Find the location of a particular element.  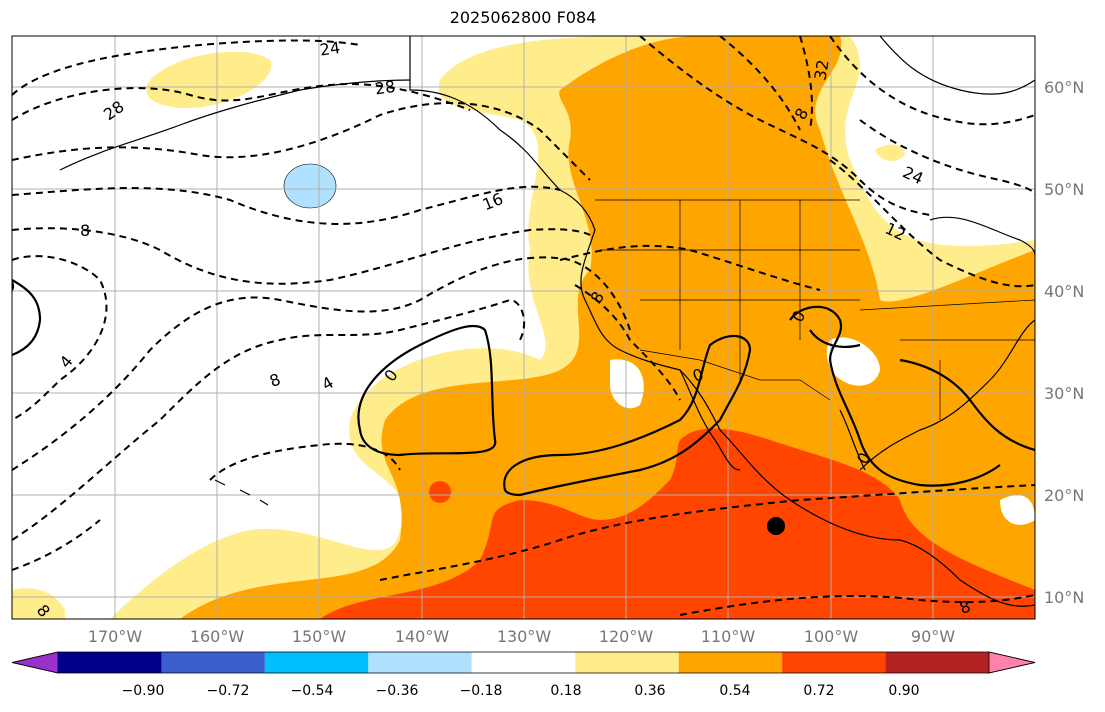

lat-label: 60°N is located at coordinates (1064, 87).